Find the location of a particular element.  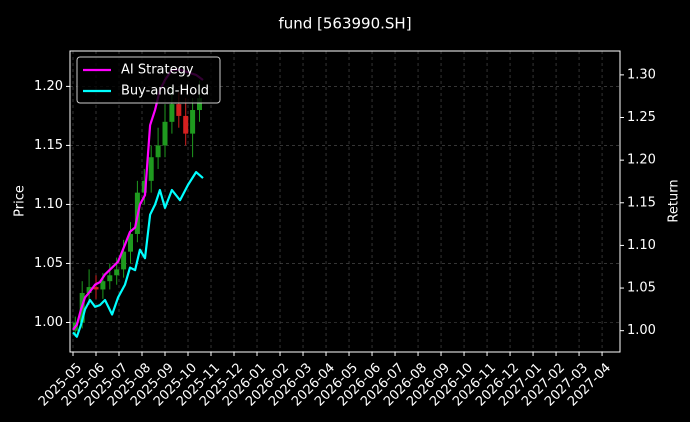

legend-label: AI Strategy is located at coordinates (157, 70).